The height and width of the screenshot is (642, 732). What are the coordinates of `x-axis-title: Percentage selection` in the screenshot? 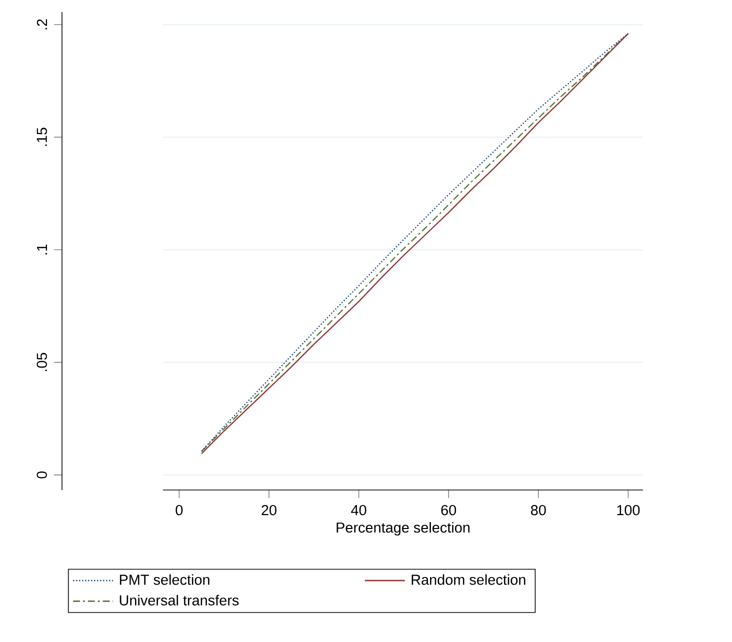 It's located at (403, 529).